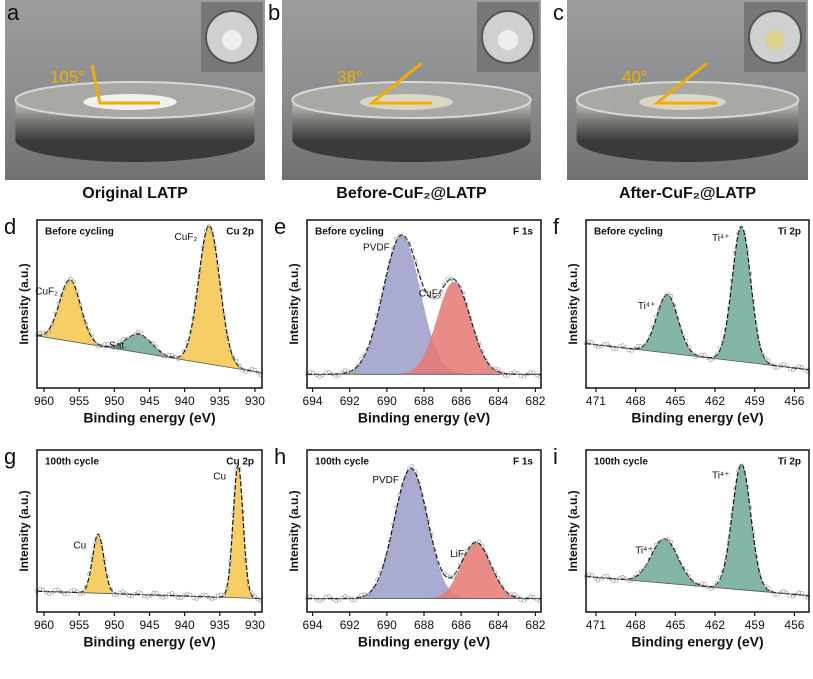  I want to click on x-tick-label: 945, so click(149, 625).